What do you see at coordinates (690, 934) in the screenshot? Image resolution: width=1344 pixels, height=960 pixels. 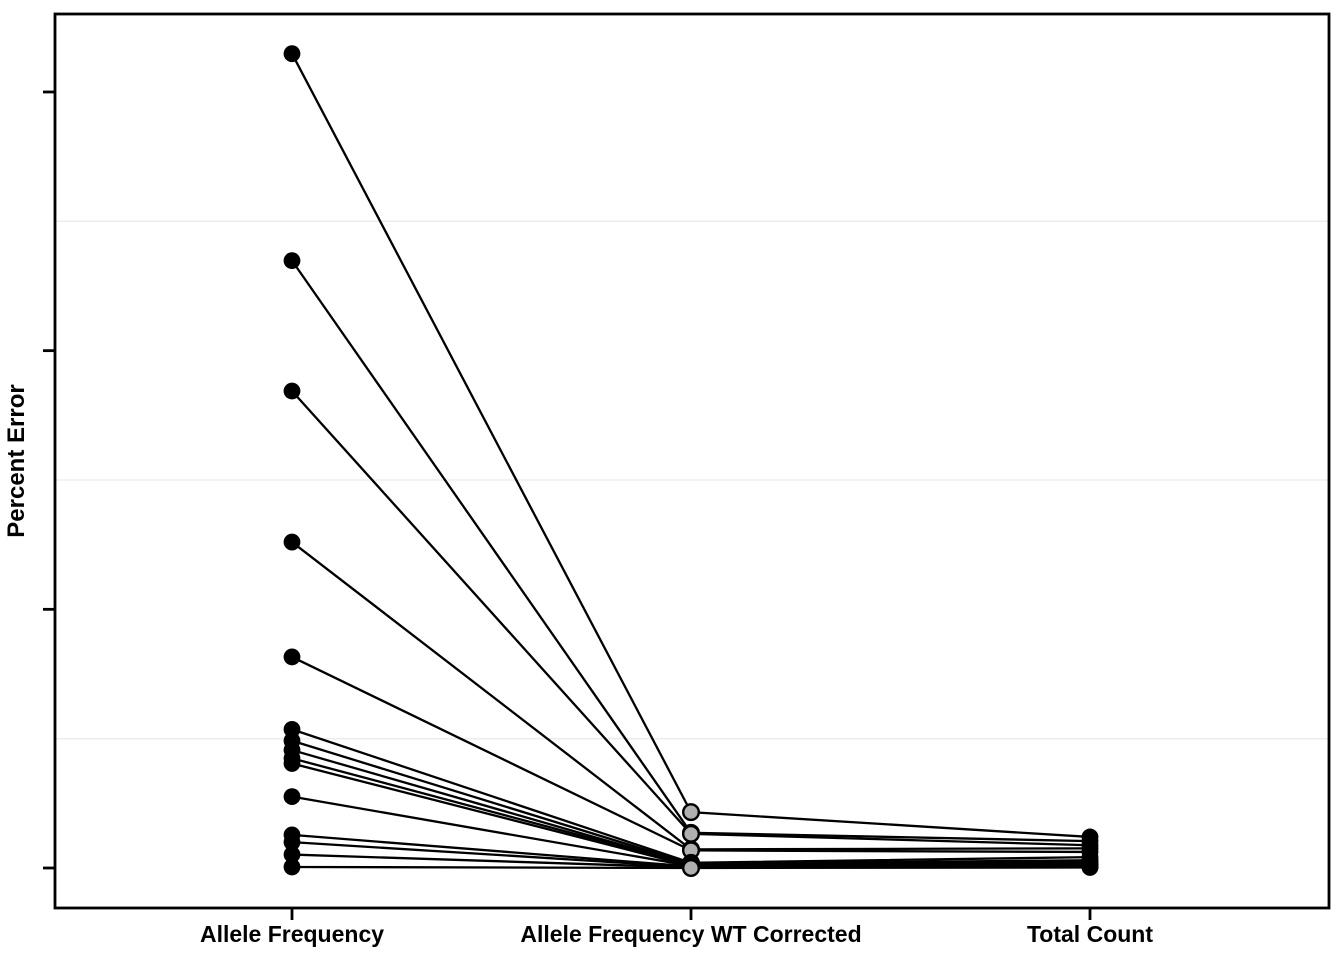 I see `x-axis-category-label-allele-frequency-wt-corrected: Allele Frequency WT Corrected` at bounding box center [690, 934].